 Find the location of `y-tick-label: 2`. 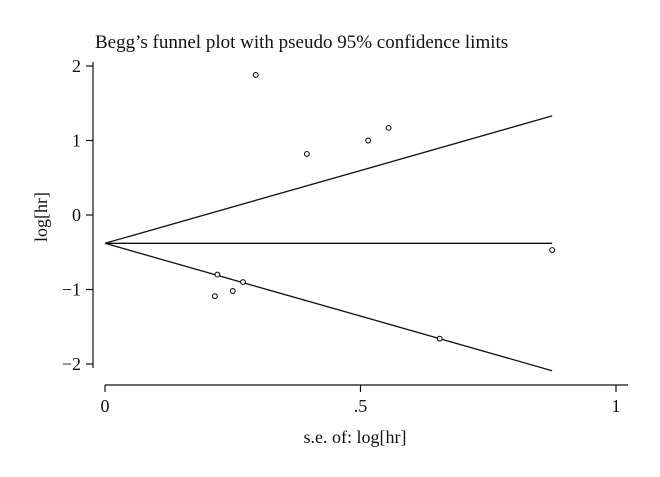

y-tick-label: 2 is located at coordinates (76, 66).